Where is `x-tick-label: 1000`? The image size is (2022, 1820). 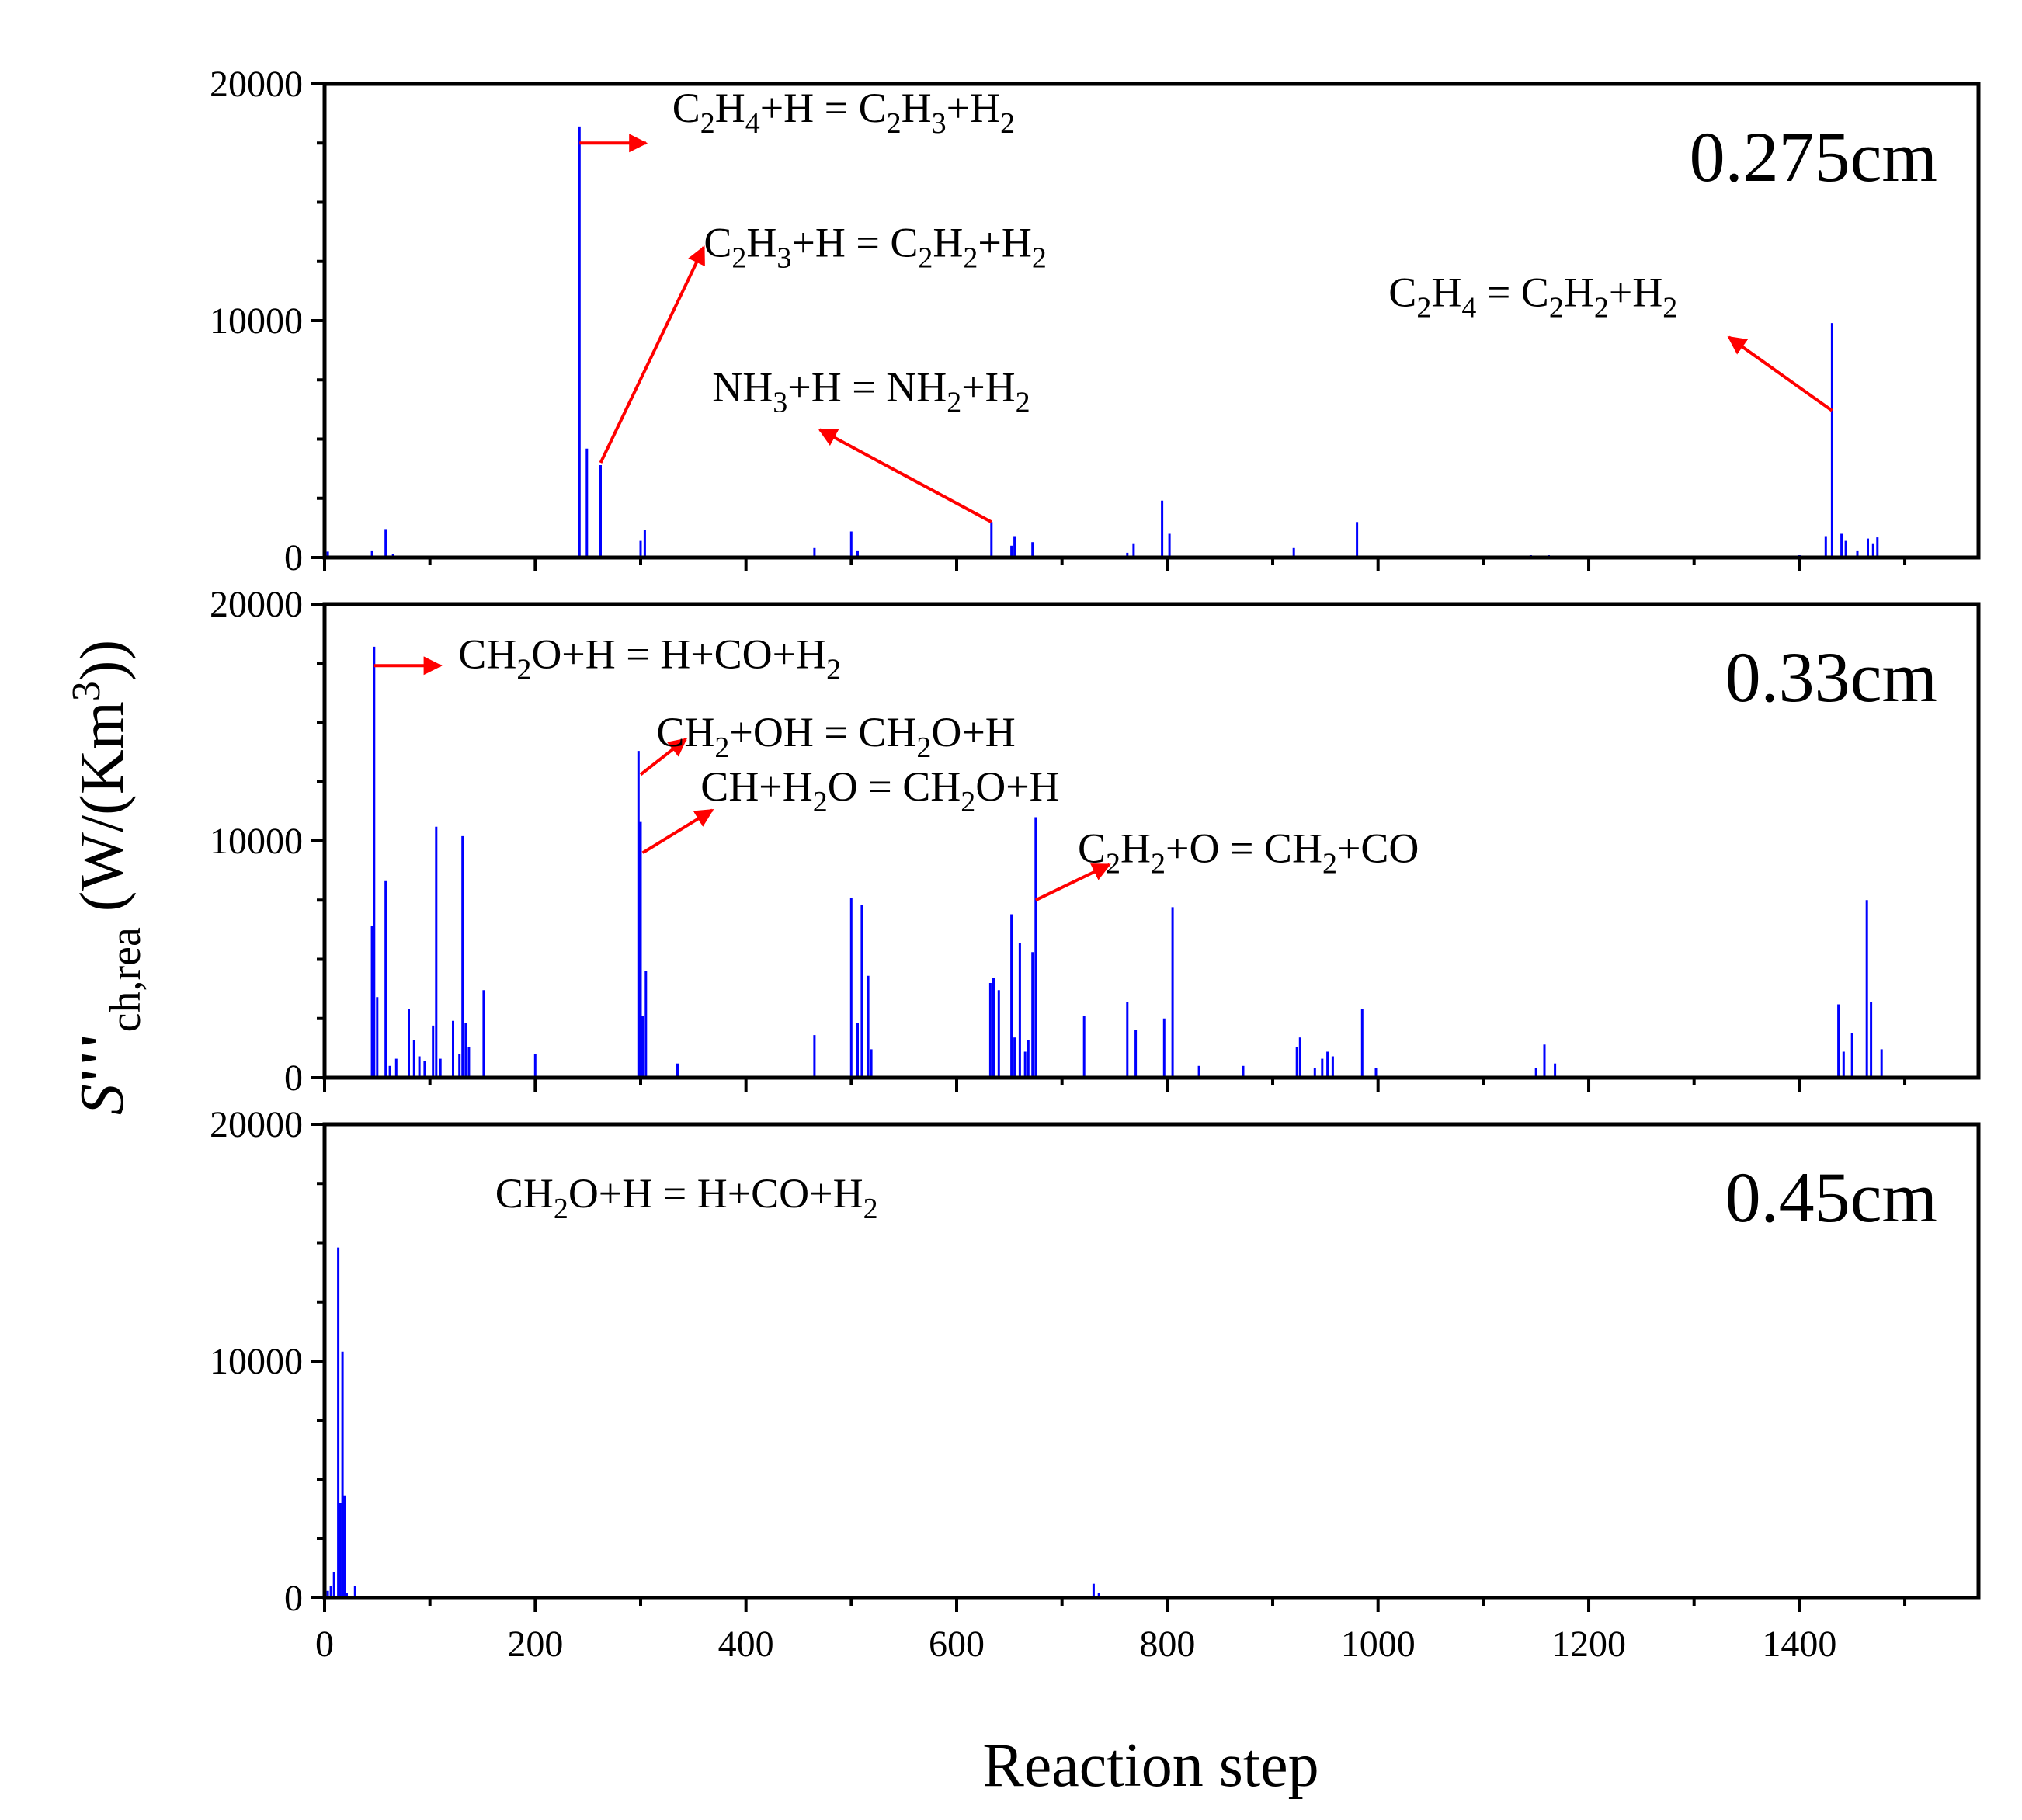
x-tick-label: 1000 is located at coordinates (1379, 1644).